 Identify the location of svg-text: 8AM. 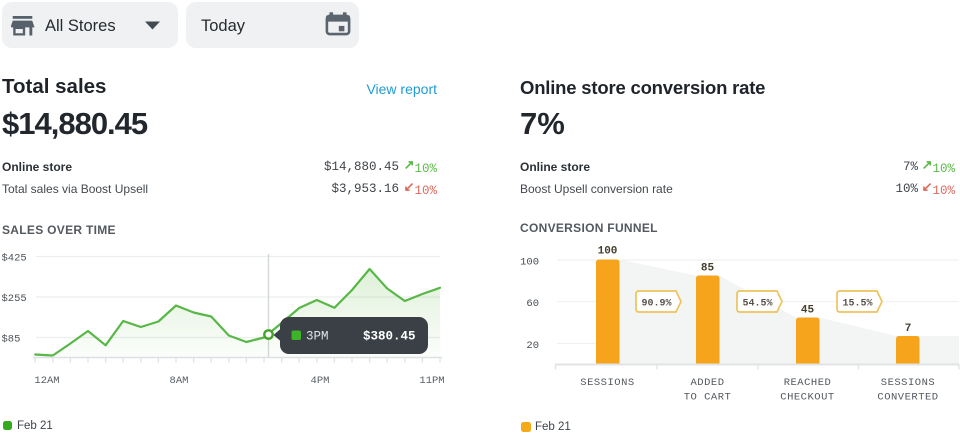
(179, 381).